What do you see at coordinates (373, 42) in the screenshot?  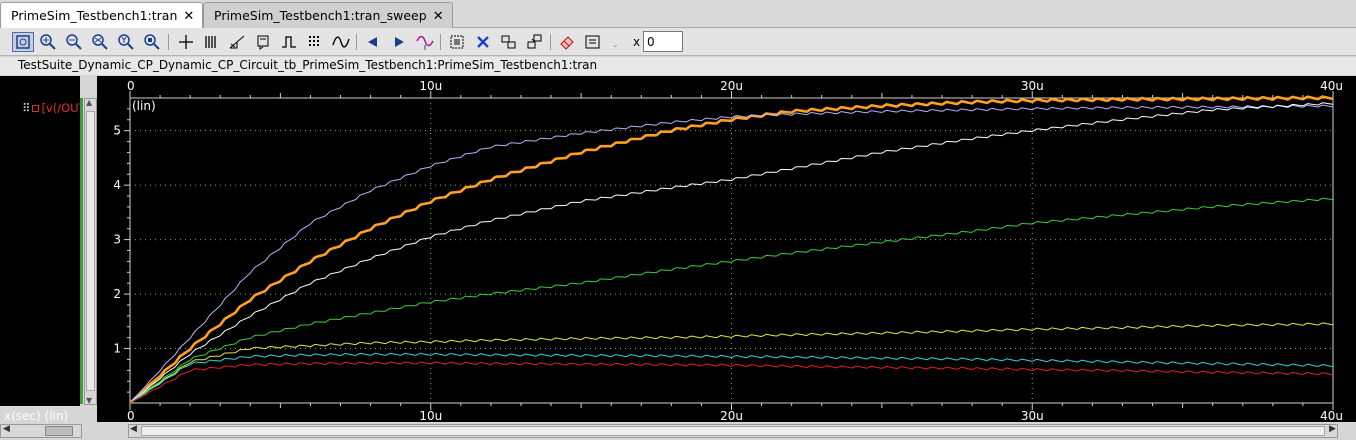 I see `prev-icon` at bounding box center [373, 42].